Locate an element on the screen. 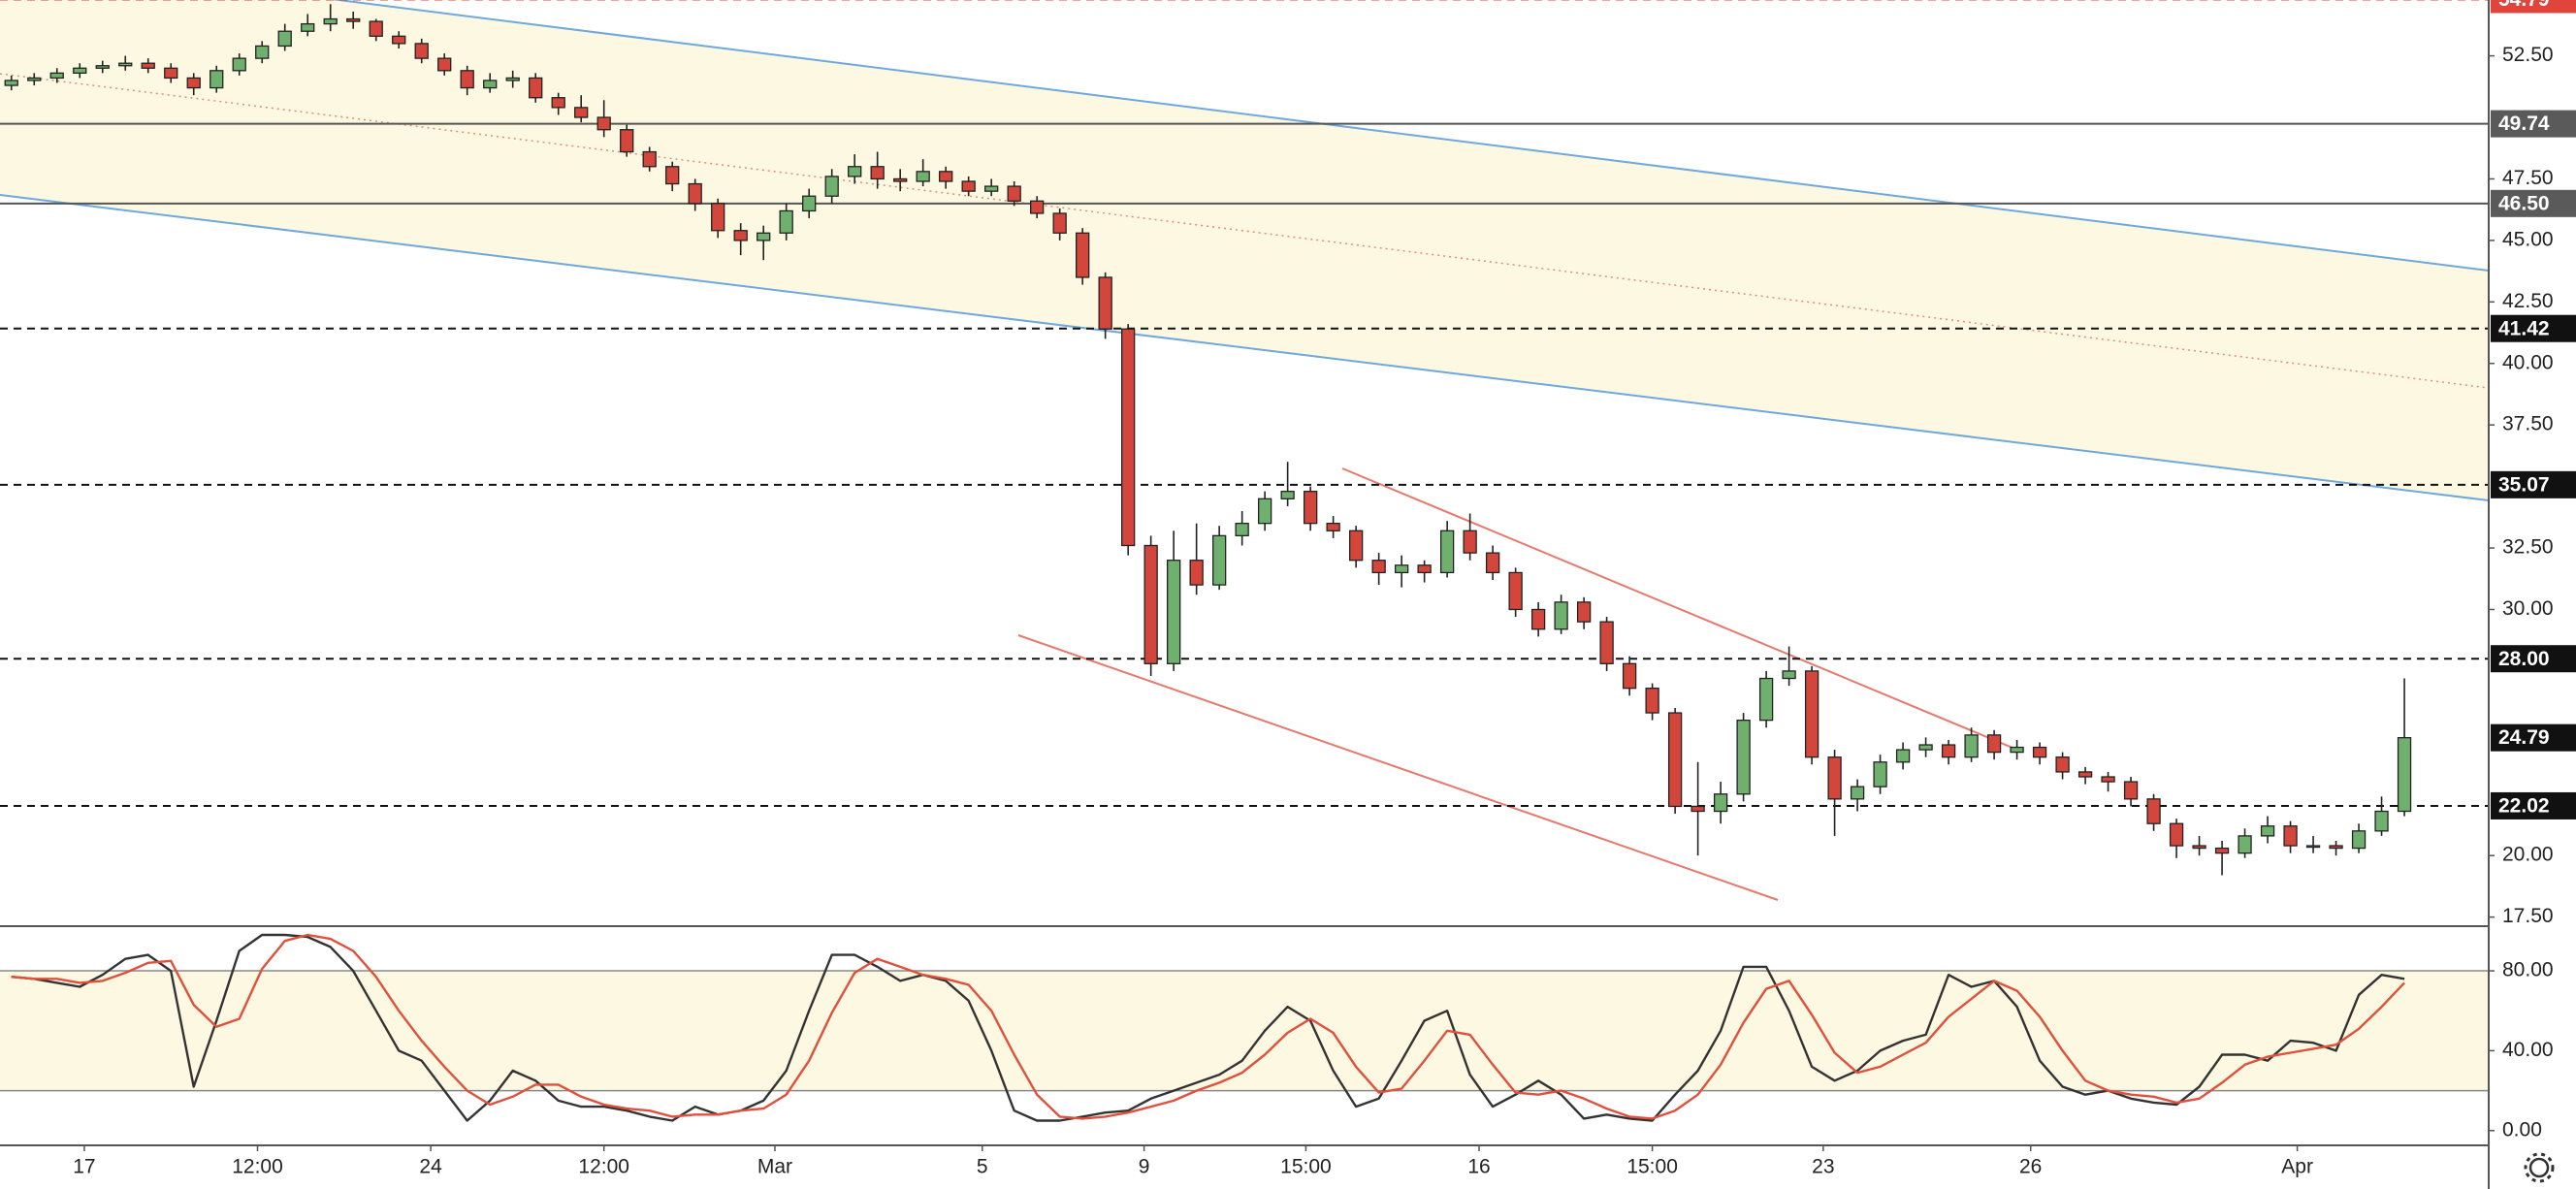  x-tick-label: Mar is located at coordinates (774, 1167).